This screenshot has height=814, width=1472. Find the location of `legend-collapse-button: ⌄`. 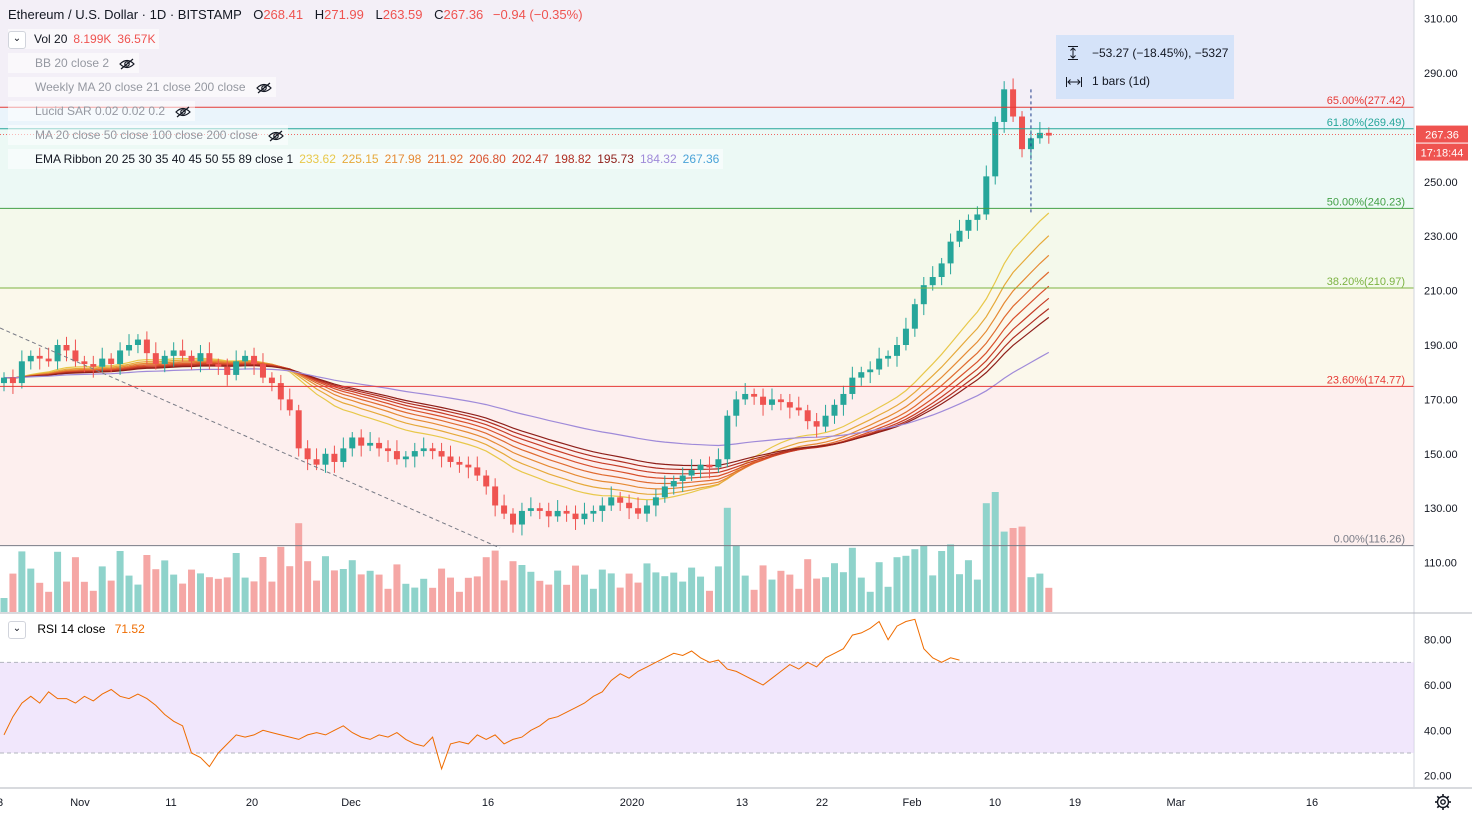

legend-collapse-button: ⌄ is located at coordinates (17, 39).